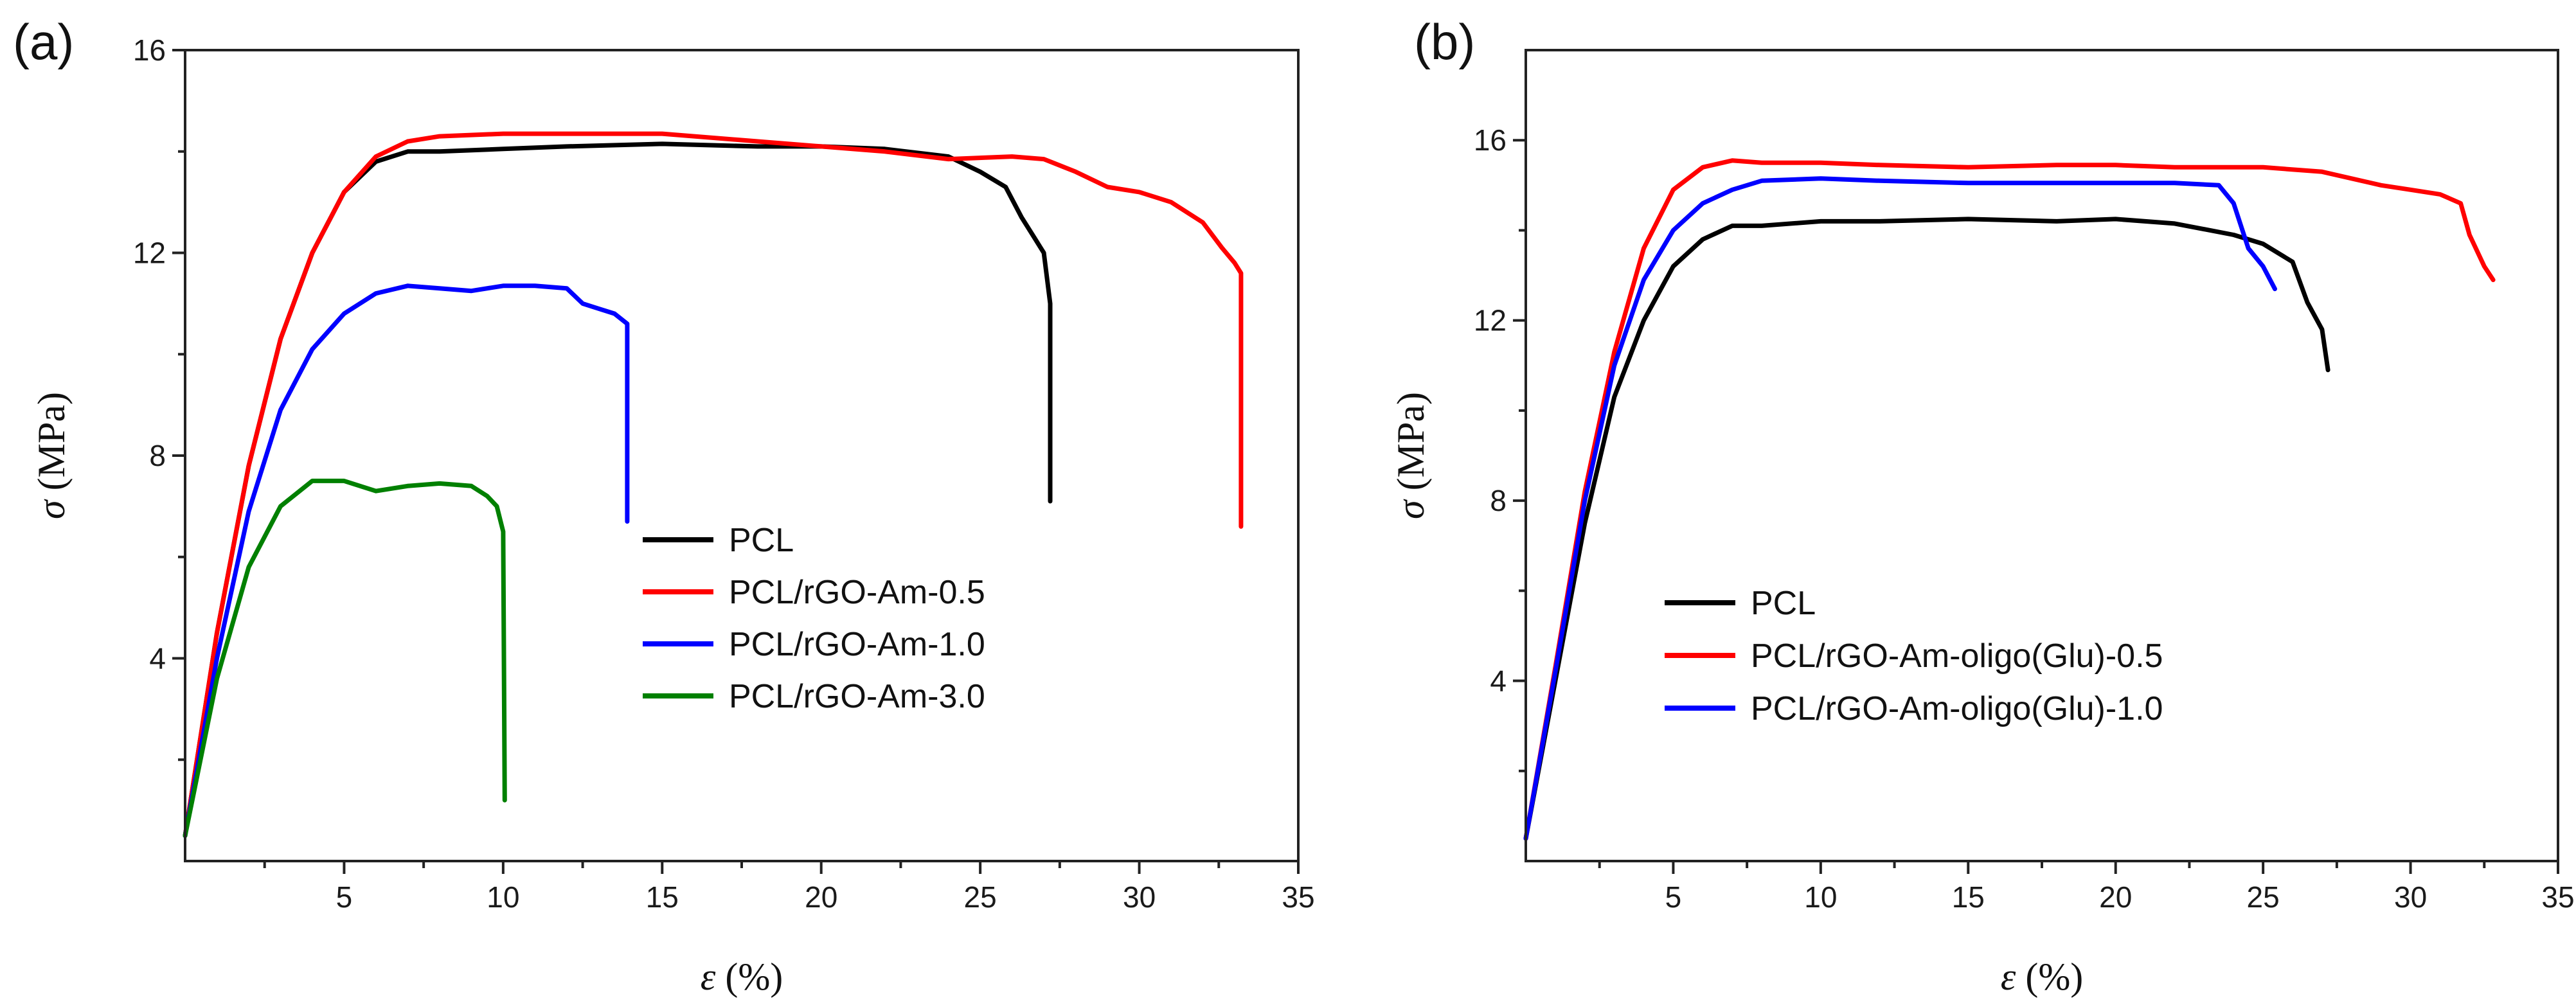  I want to click on panel-label-b: (b), so click(1444, 41).